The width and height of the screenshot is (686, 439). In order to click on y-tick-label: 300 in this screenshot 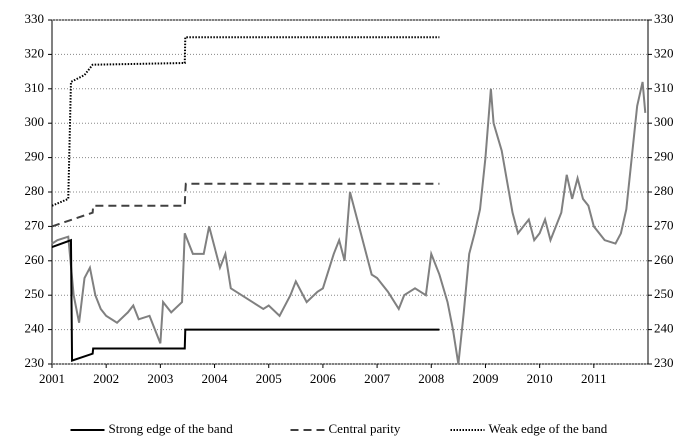, I will do `click(35, 121)`.